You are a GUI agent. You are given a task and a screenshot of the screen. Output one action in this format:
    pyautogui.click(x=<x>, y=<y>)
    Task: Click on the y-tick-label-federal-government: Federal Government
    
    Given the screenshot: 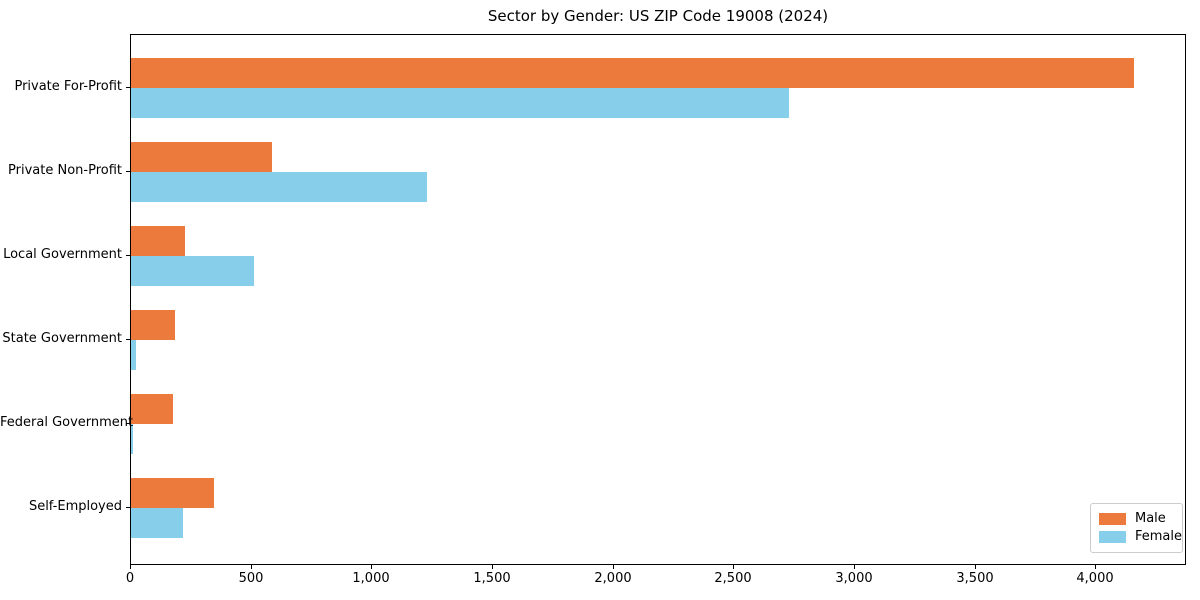 What is the action you would take?
    pyautogui.click(x=67, y=422)
    